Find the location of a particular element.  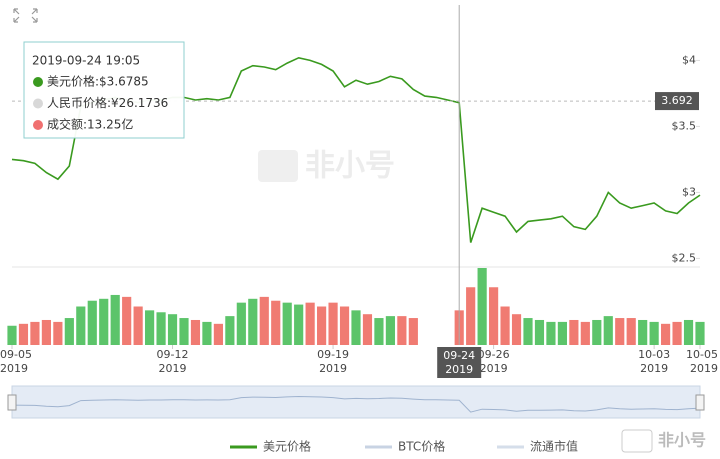

expand-glyph is located at coordinates (25, 15).